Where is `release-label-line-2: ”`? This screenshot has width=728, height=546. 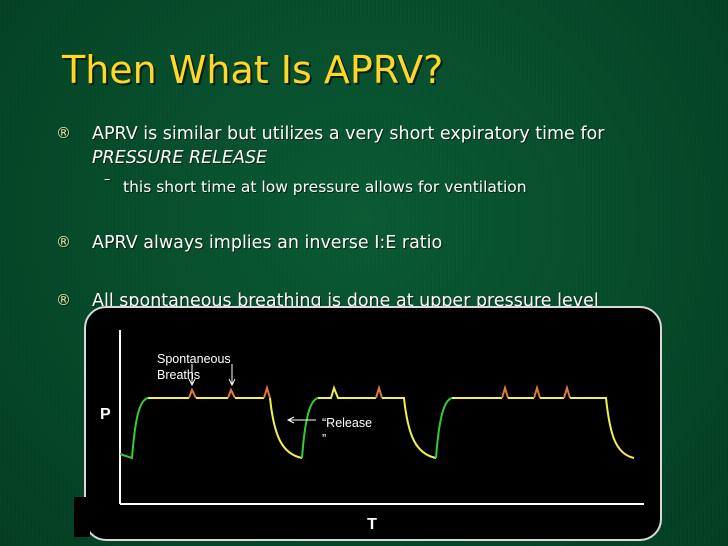
release-label-line-2: ” is located at coordinates (324, 439).